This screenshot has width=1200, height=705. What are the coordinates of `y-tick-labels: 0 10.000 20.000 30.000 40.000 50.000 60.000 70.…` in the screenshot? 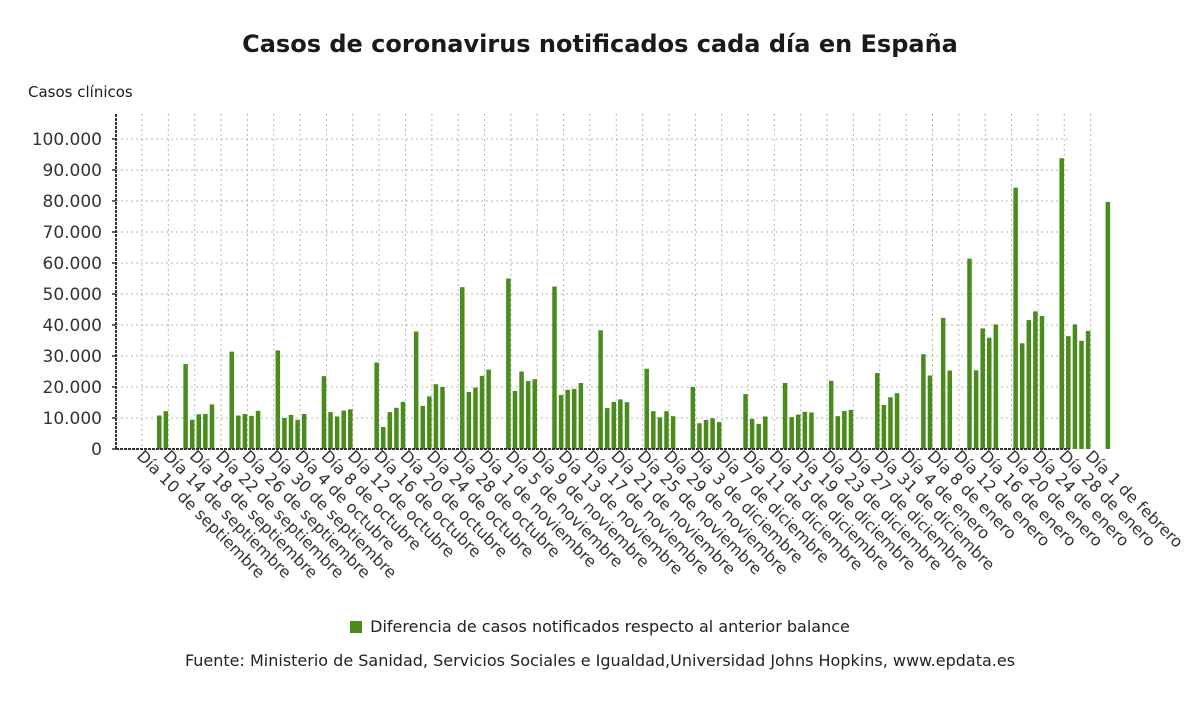 It's located at (67, 295).